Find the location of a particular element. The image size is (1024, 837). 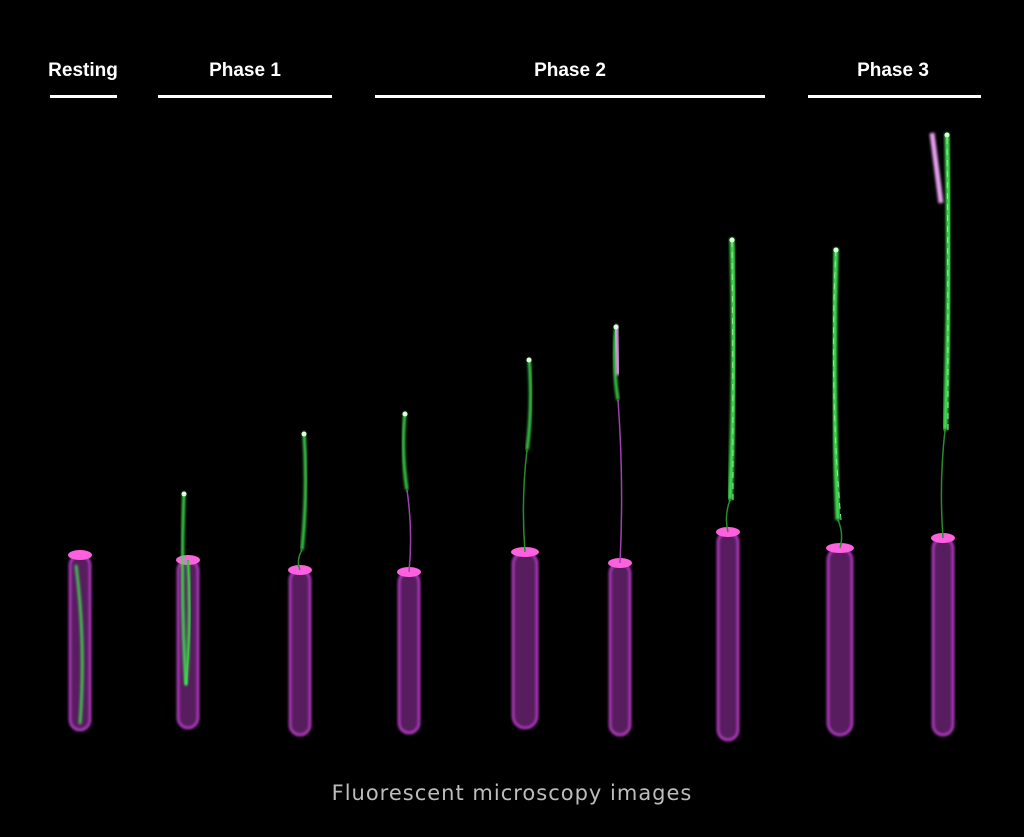

group-label-resting: Resting is located at coordinates (83, 70).